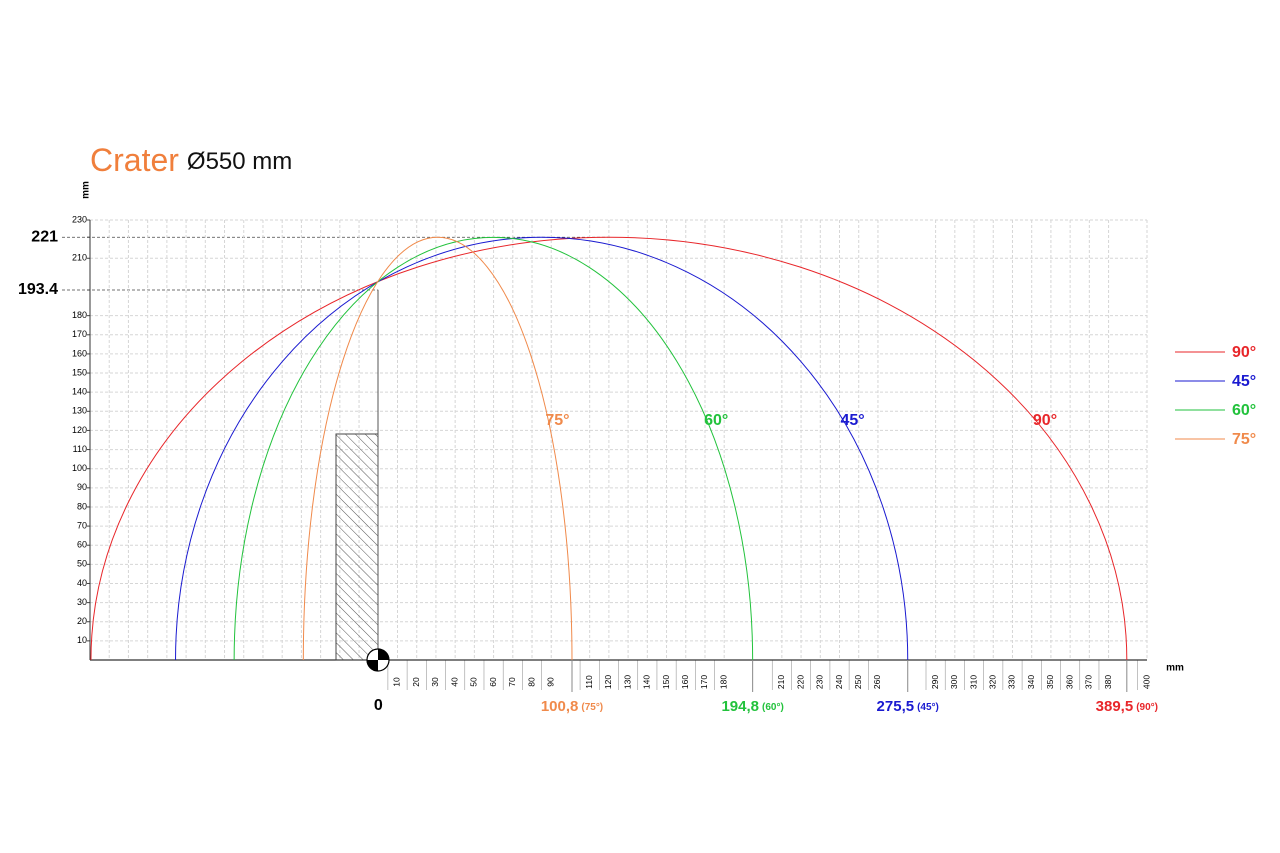 The height and width of the screenshot is (853, 1280). What do you see at coordinates (647, 682) in the screenshot?
I see `x-tick-label: 140` at bounding box center [647, 682].